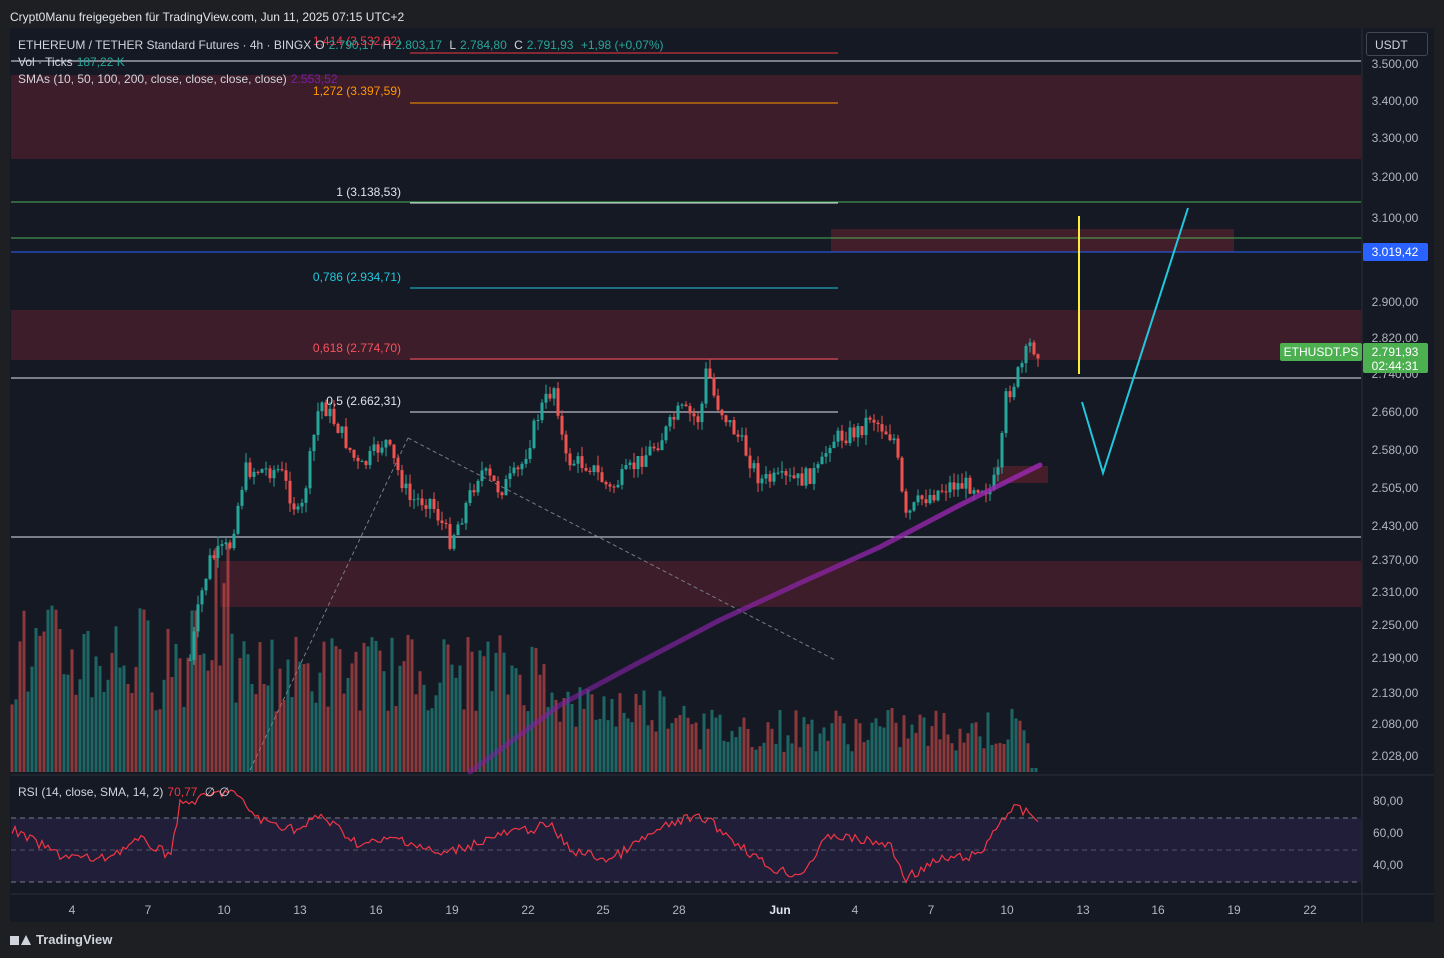 The width and height of the screenshot is (1444, 958). I want to click on tradingview-brand: TradingView, so click(61, 939).